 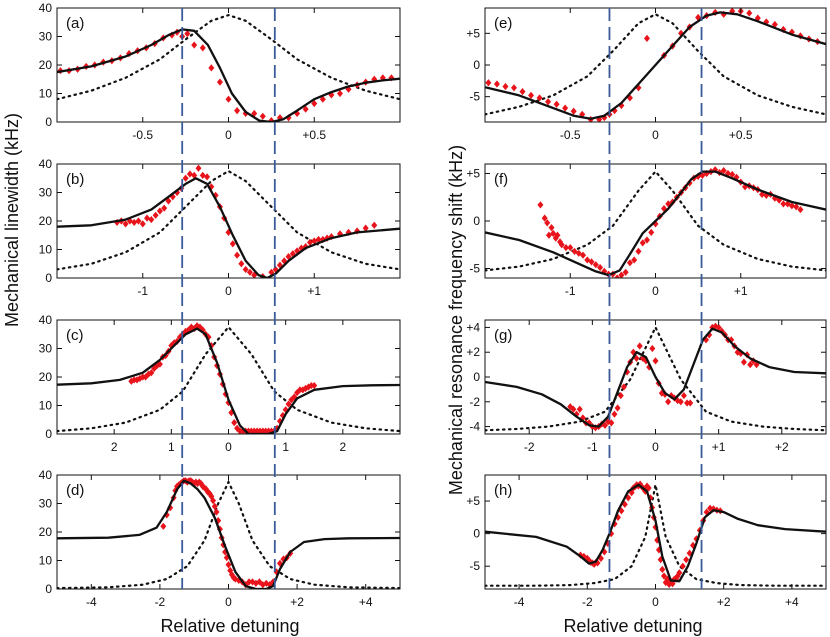 What do you see at coordinates (503, 335) in the screenshot?
I see `panel-g-label: (g)` at bounding box center [503, 335].